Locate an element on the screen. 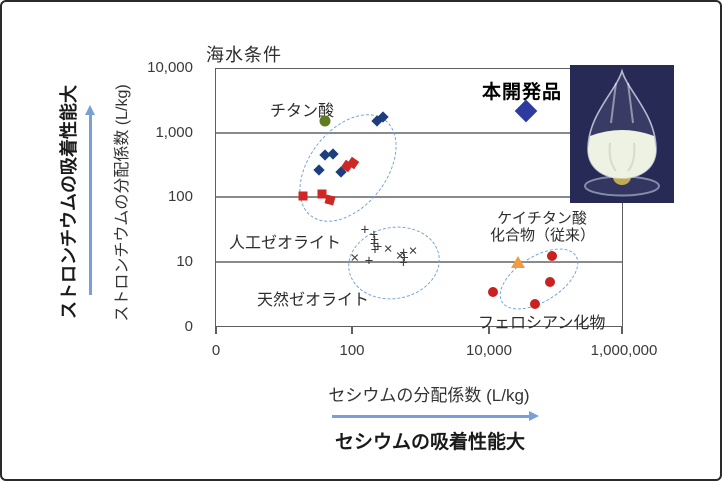 The height and width of the screenshot is (481, 722). silicotitanate-label: ケイチタン酸 化合物（従来） is located at coordinates (543, 227).